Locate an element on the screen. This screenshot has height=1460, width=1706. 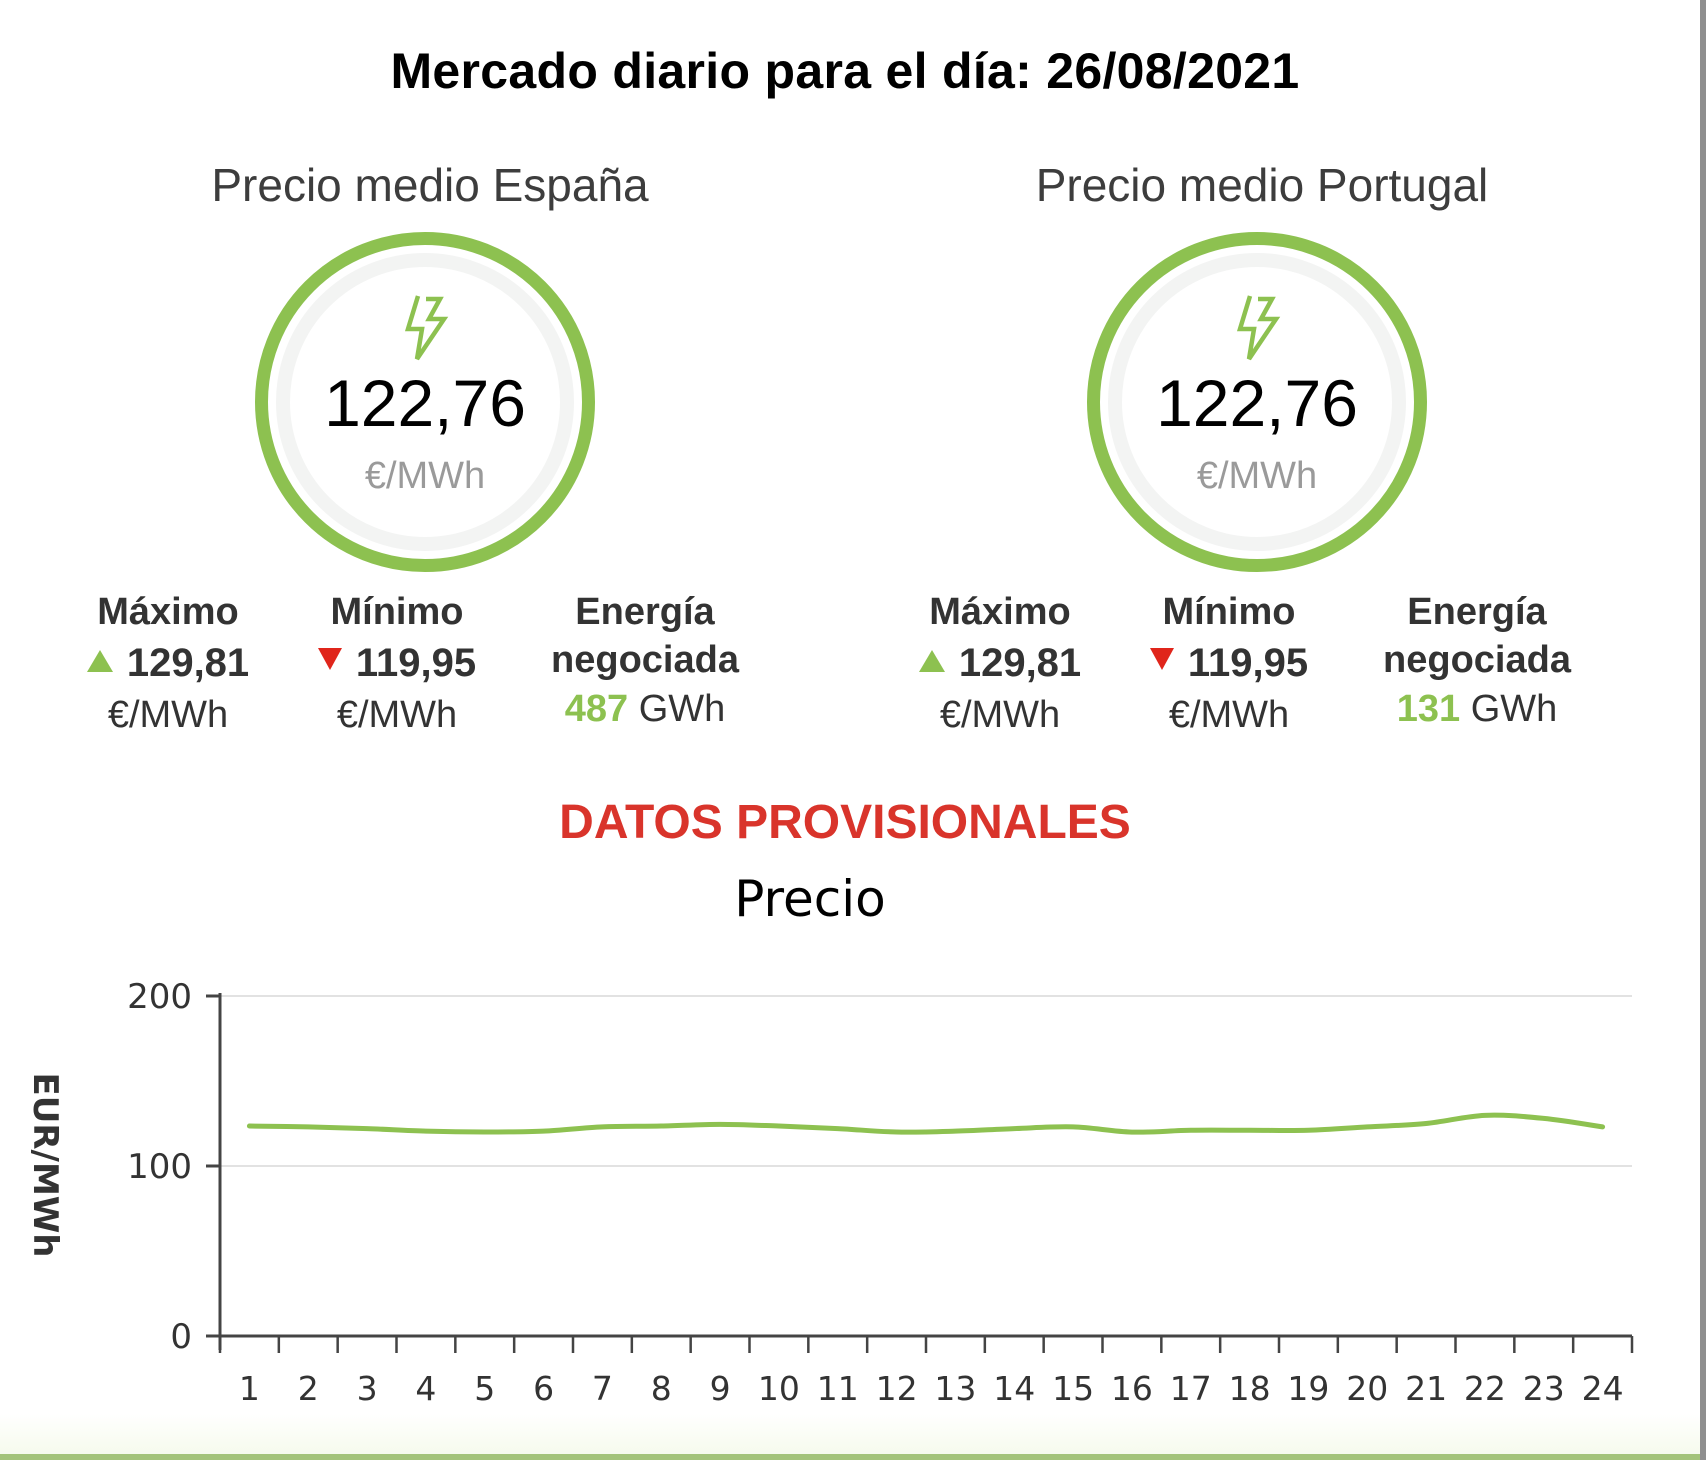
svg-text: 16 is located at coordinates (1132, 1388).